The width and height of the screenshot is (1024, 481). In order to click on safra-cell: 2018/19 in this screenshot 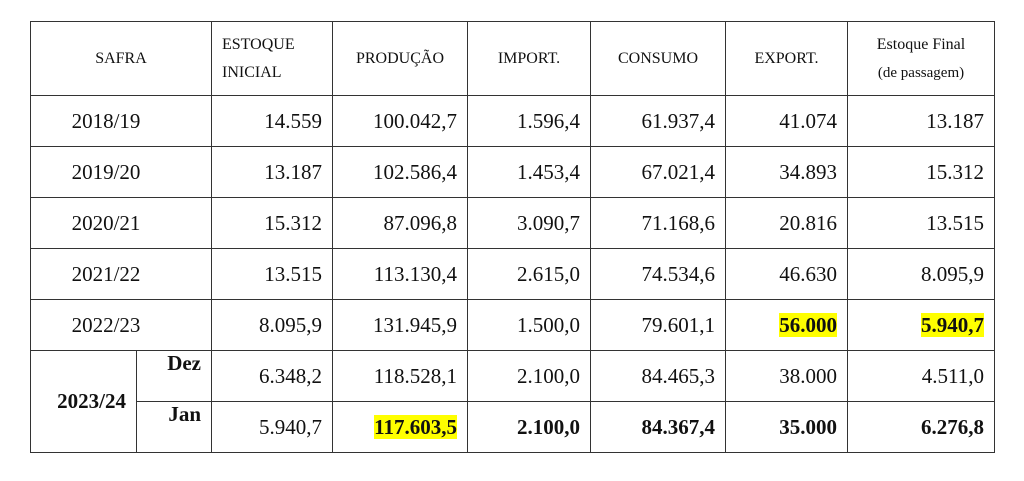, I will do `click(121, 121)`.